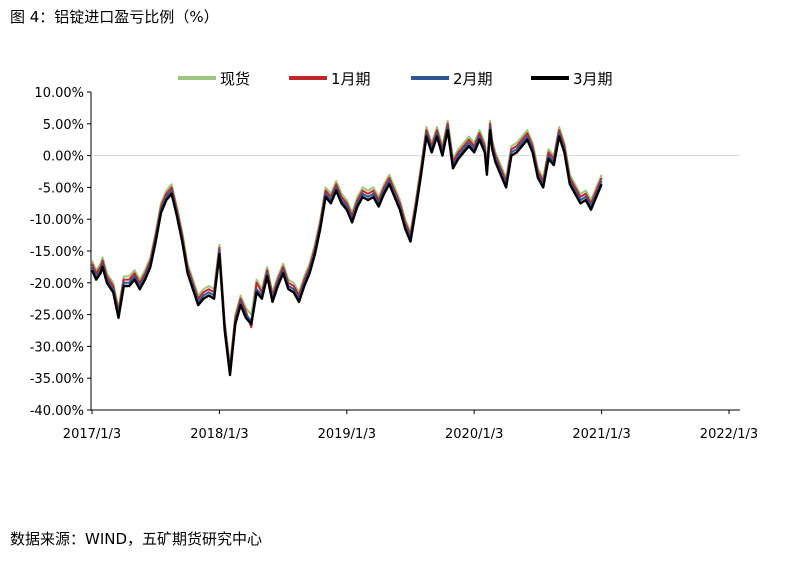 This screenshot has width=785, height=562. Describe the element at coordinates (59, 93) in the screenshot. I see `y-tick-label: 10.00%` at that location.